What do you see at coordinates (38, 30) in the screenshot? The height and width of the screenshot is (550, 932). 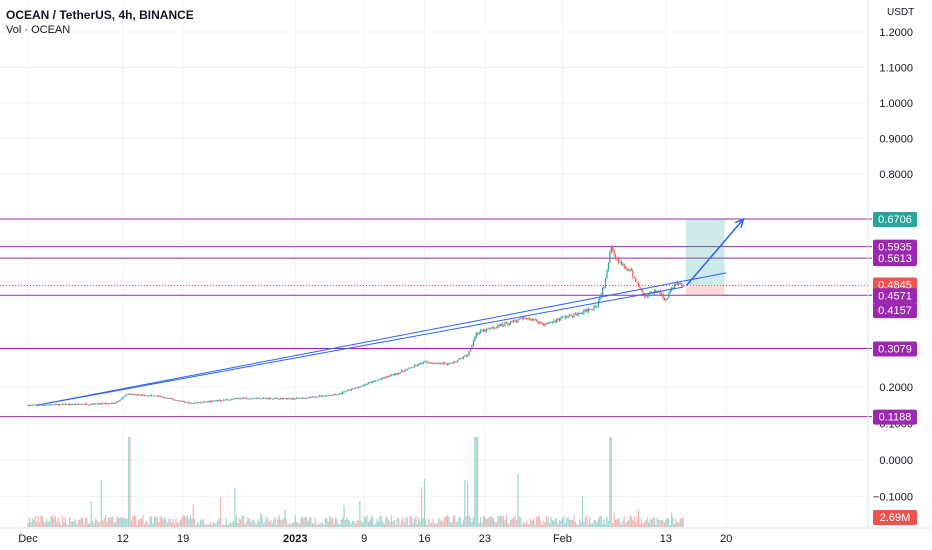 I see `volume-legend: Vol · OCEAN` at bounding box center [38, 30].